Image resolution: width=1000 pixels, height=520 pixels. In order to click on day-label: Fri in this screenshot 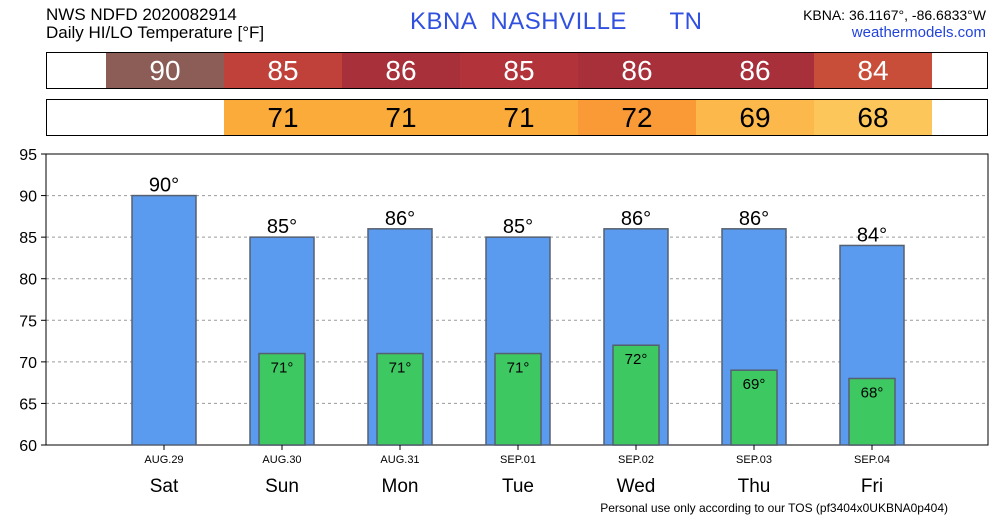, I will do `click(872, 486)`.